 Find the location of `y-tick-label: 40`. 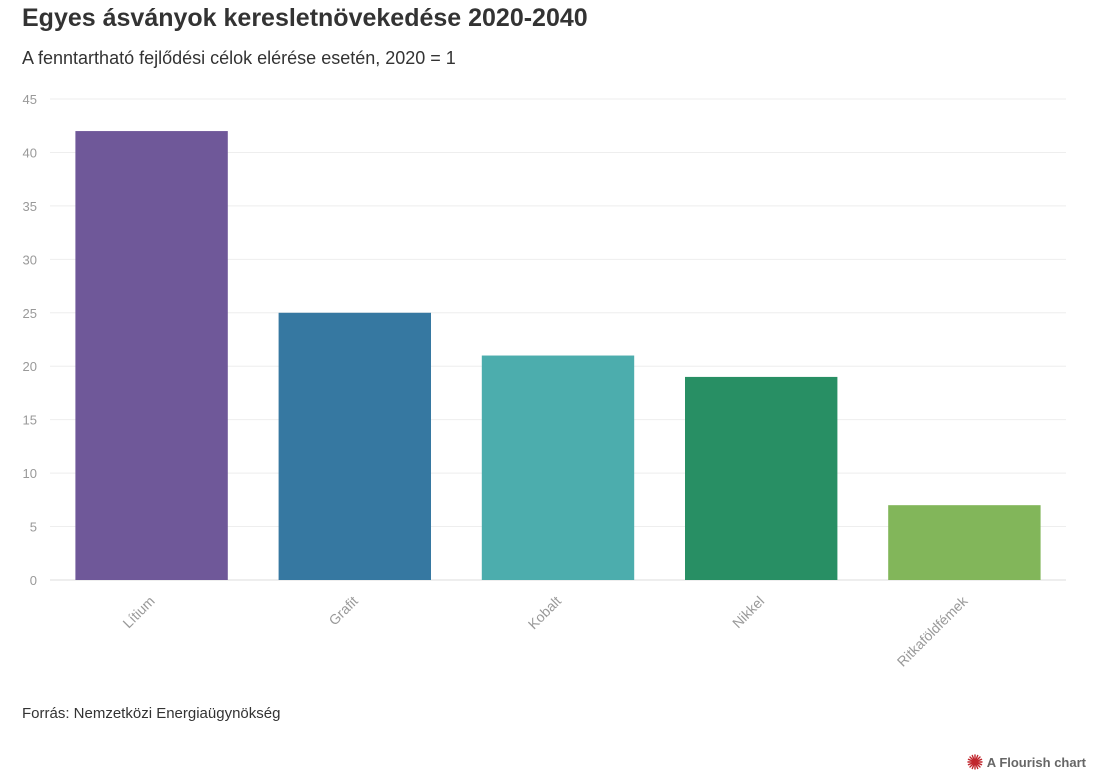

y-tick-label: 40 is located at coordinates (30, 152).